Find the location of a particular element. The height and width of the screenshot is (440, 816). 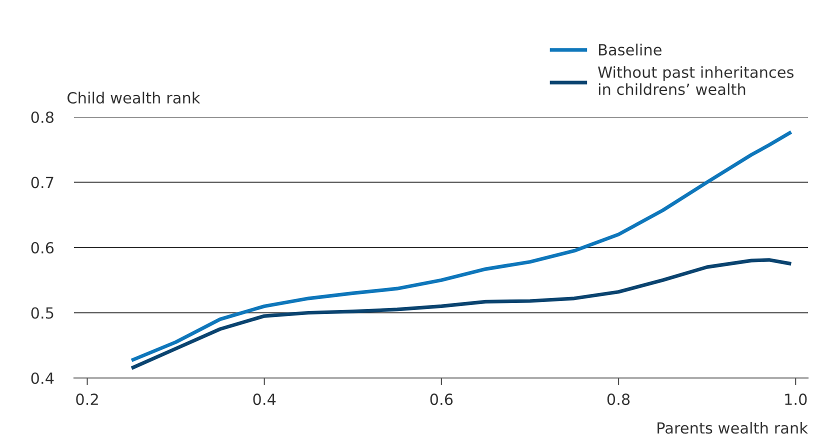

x-axis-title: Parents wealth rank is located at coordinates (733, 428).